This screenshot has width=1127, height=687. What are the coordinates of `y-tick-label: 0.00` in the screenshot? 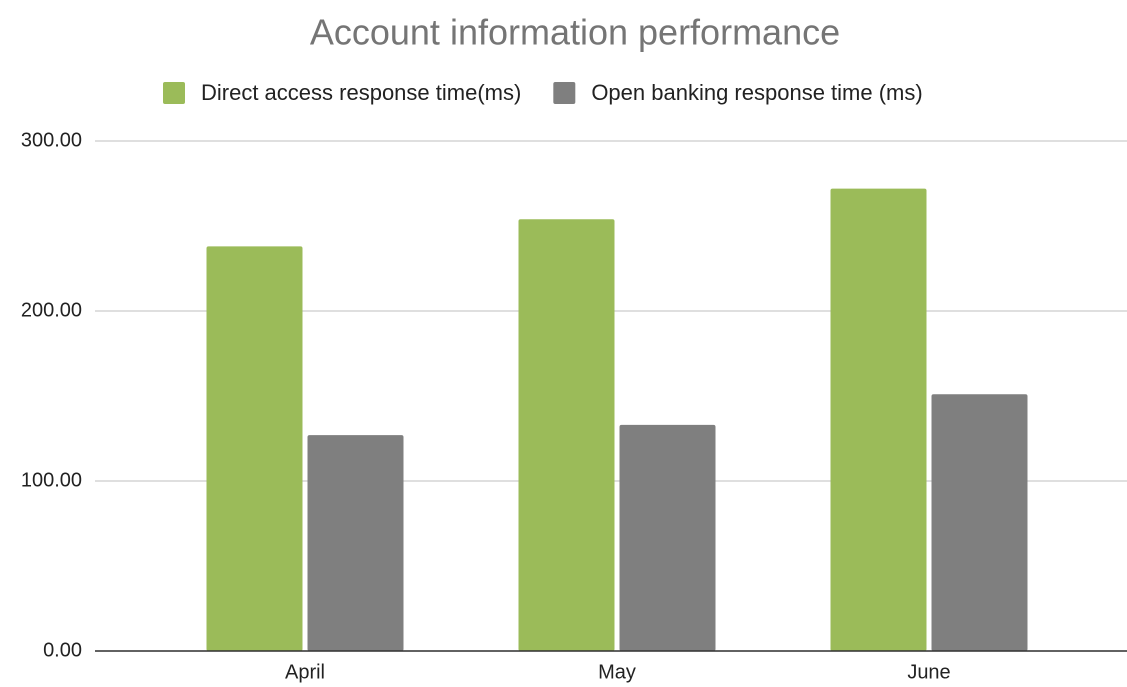 It's located at (62, 650).